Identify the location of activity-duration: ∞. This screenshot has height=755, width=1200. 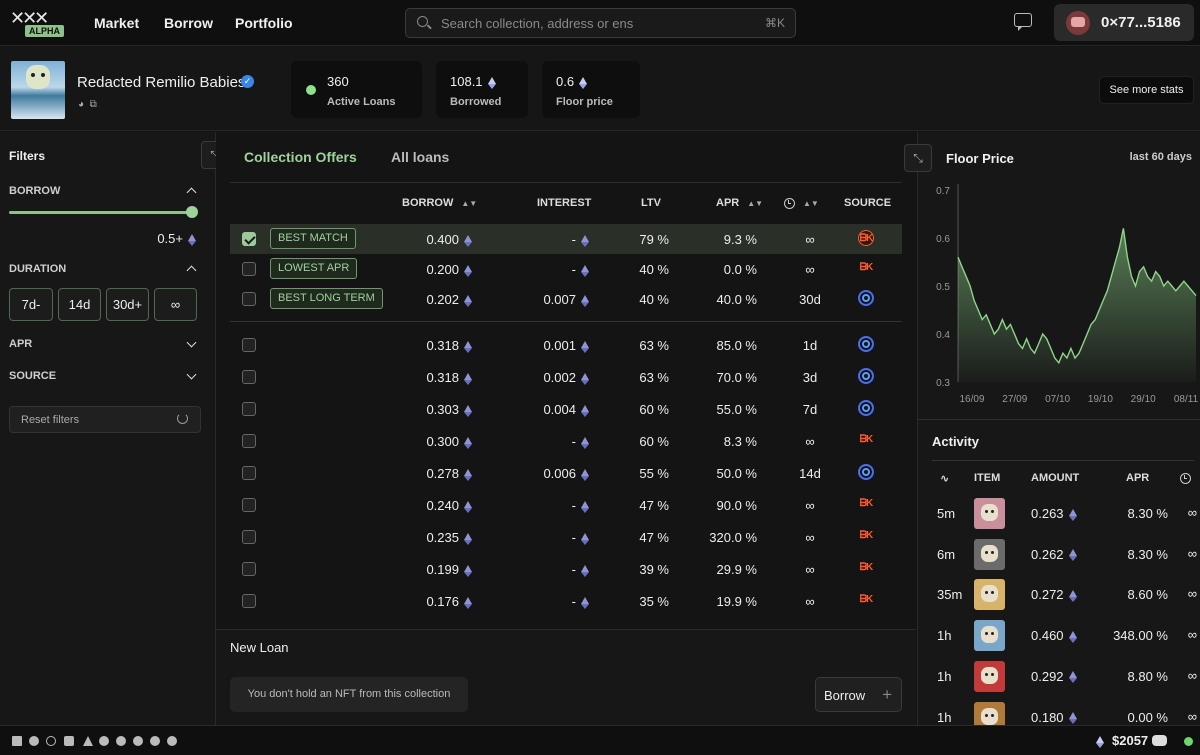
(1192, 675).